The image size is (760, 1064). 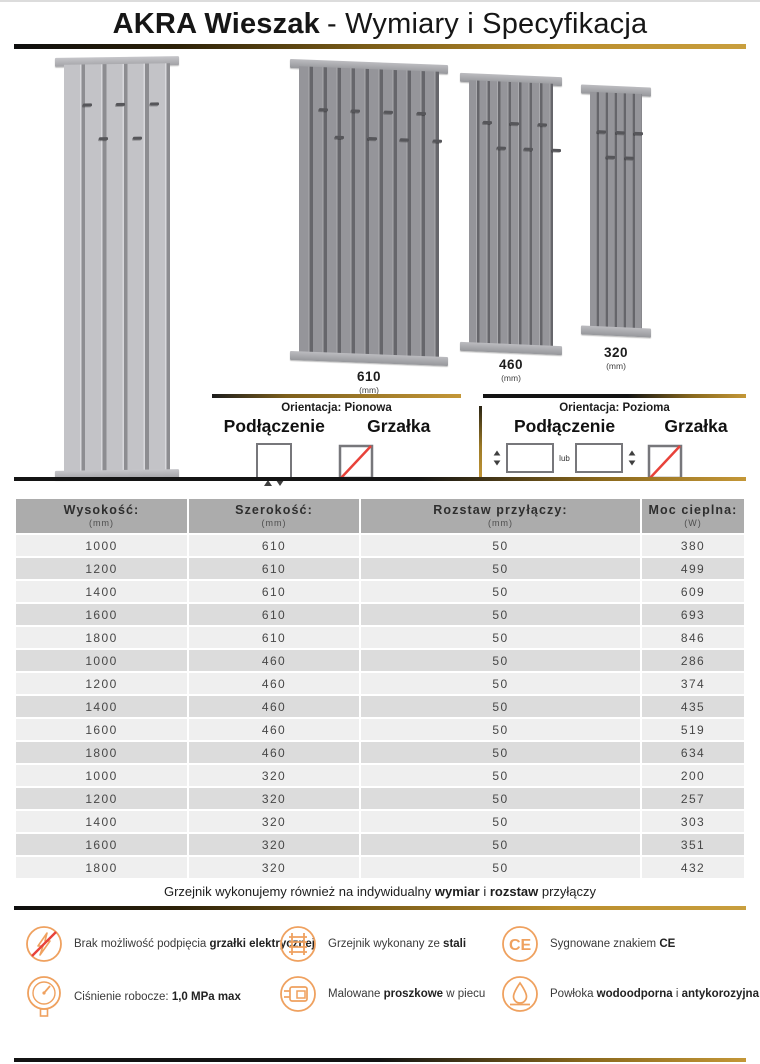 I want to click on table-cell: 303, so click(x=693, y=821).